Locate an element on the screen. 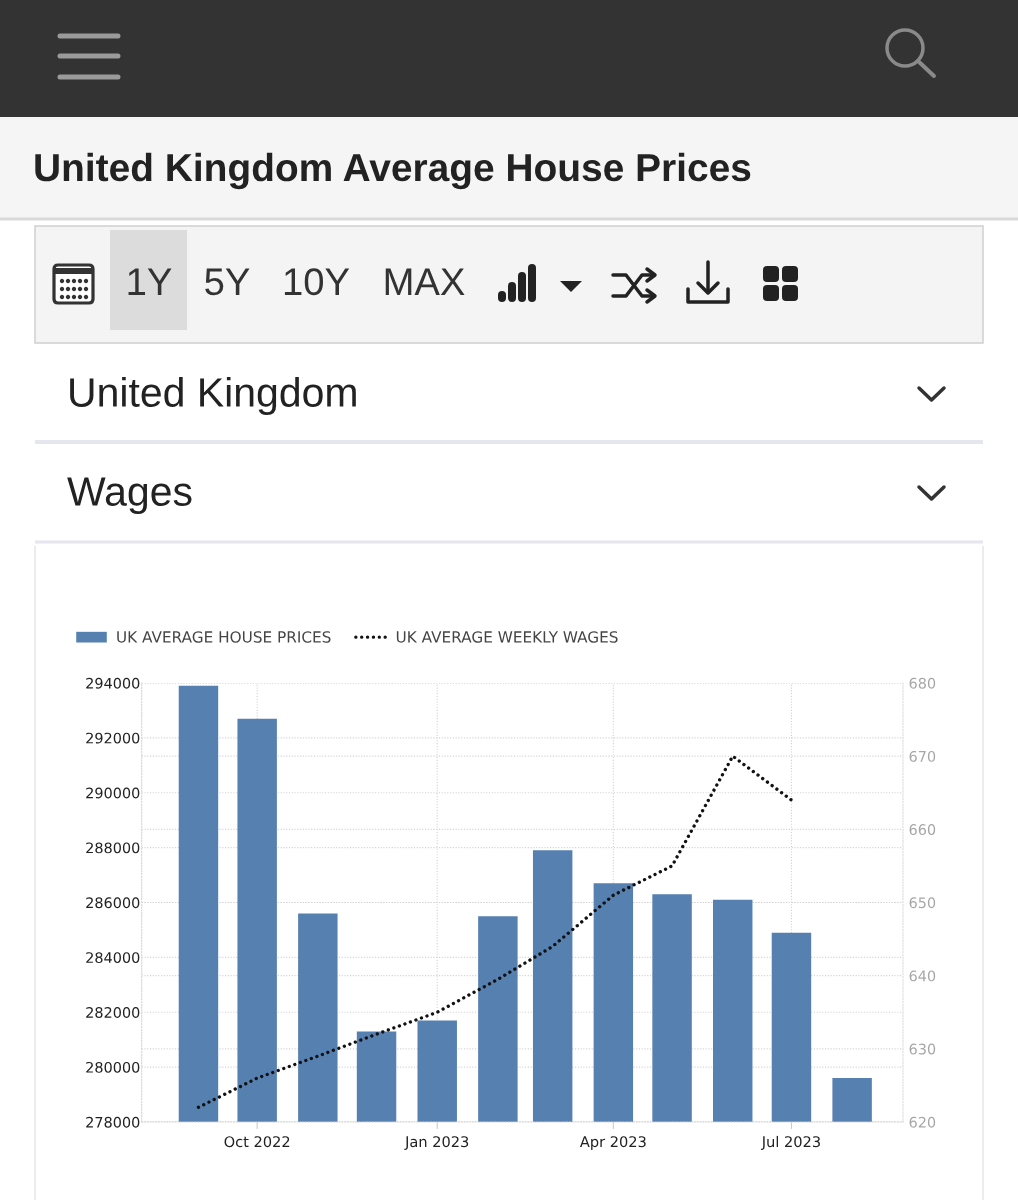 This screenshot has width=1018, height=1200. y-tick-label: 292000 is located at coordinates (113, 738).